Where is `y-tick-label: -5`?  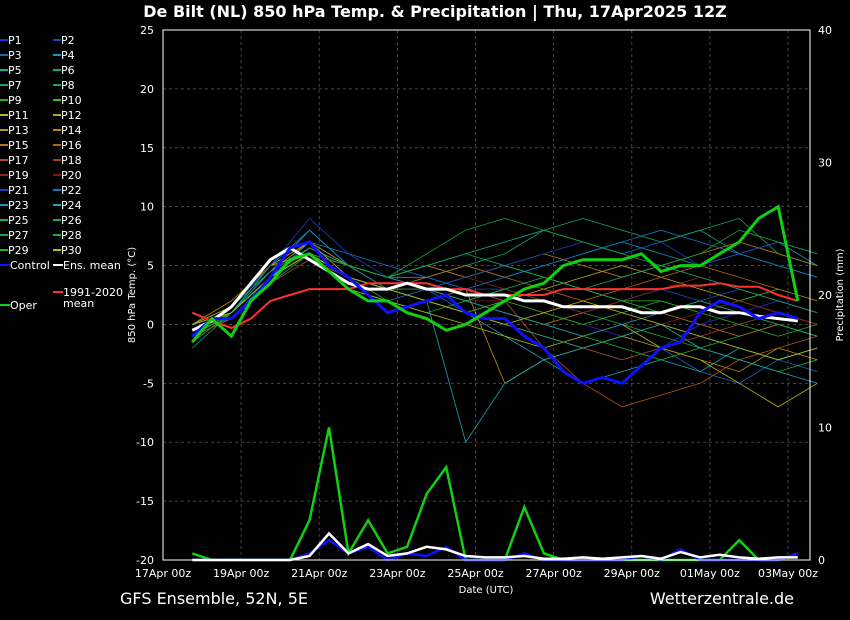
y-tick-label: -5 is located at coordinates (148, 383).